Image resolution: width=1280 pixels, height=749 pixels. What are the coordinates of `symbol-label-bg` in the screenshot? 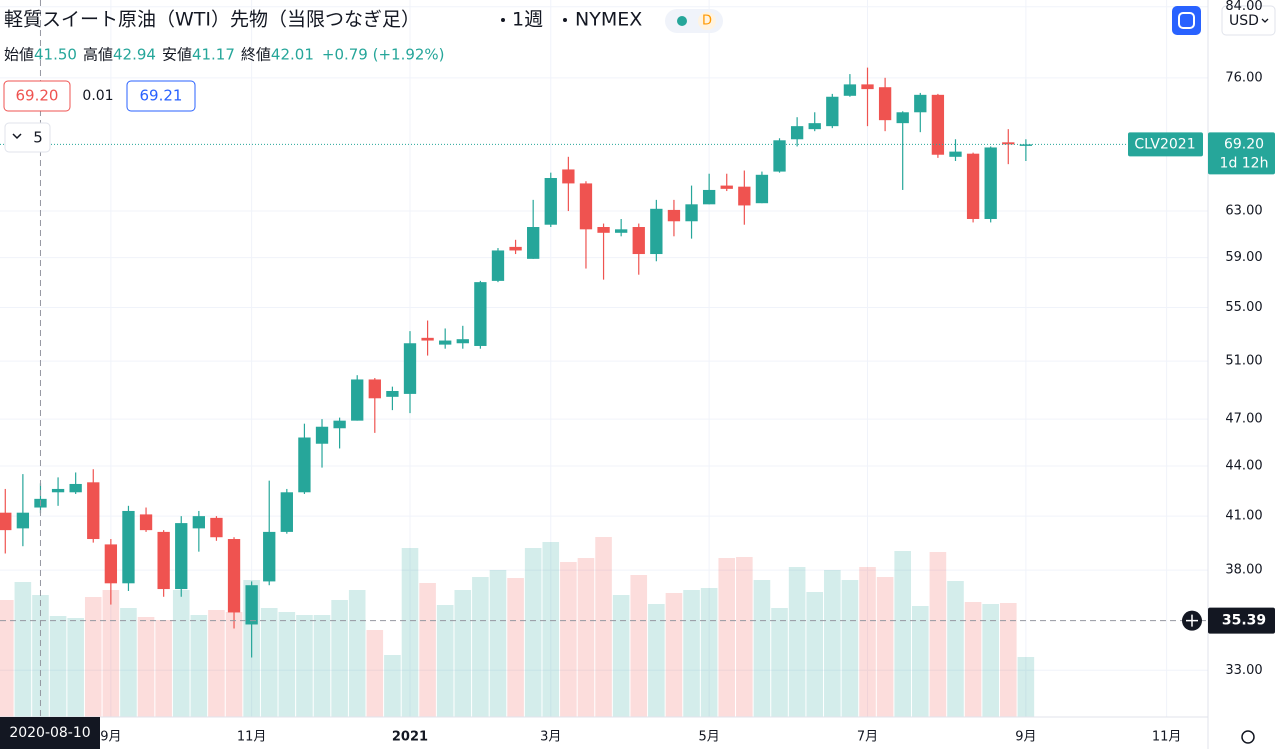 It's located at (1165, 144).